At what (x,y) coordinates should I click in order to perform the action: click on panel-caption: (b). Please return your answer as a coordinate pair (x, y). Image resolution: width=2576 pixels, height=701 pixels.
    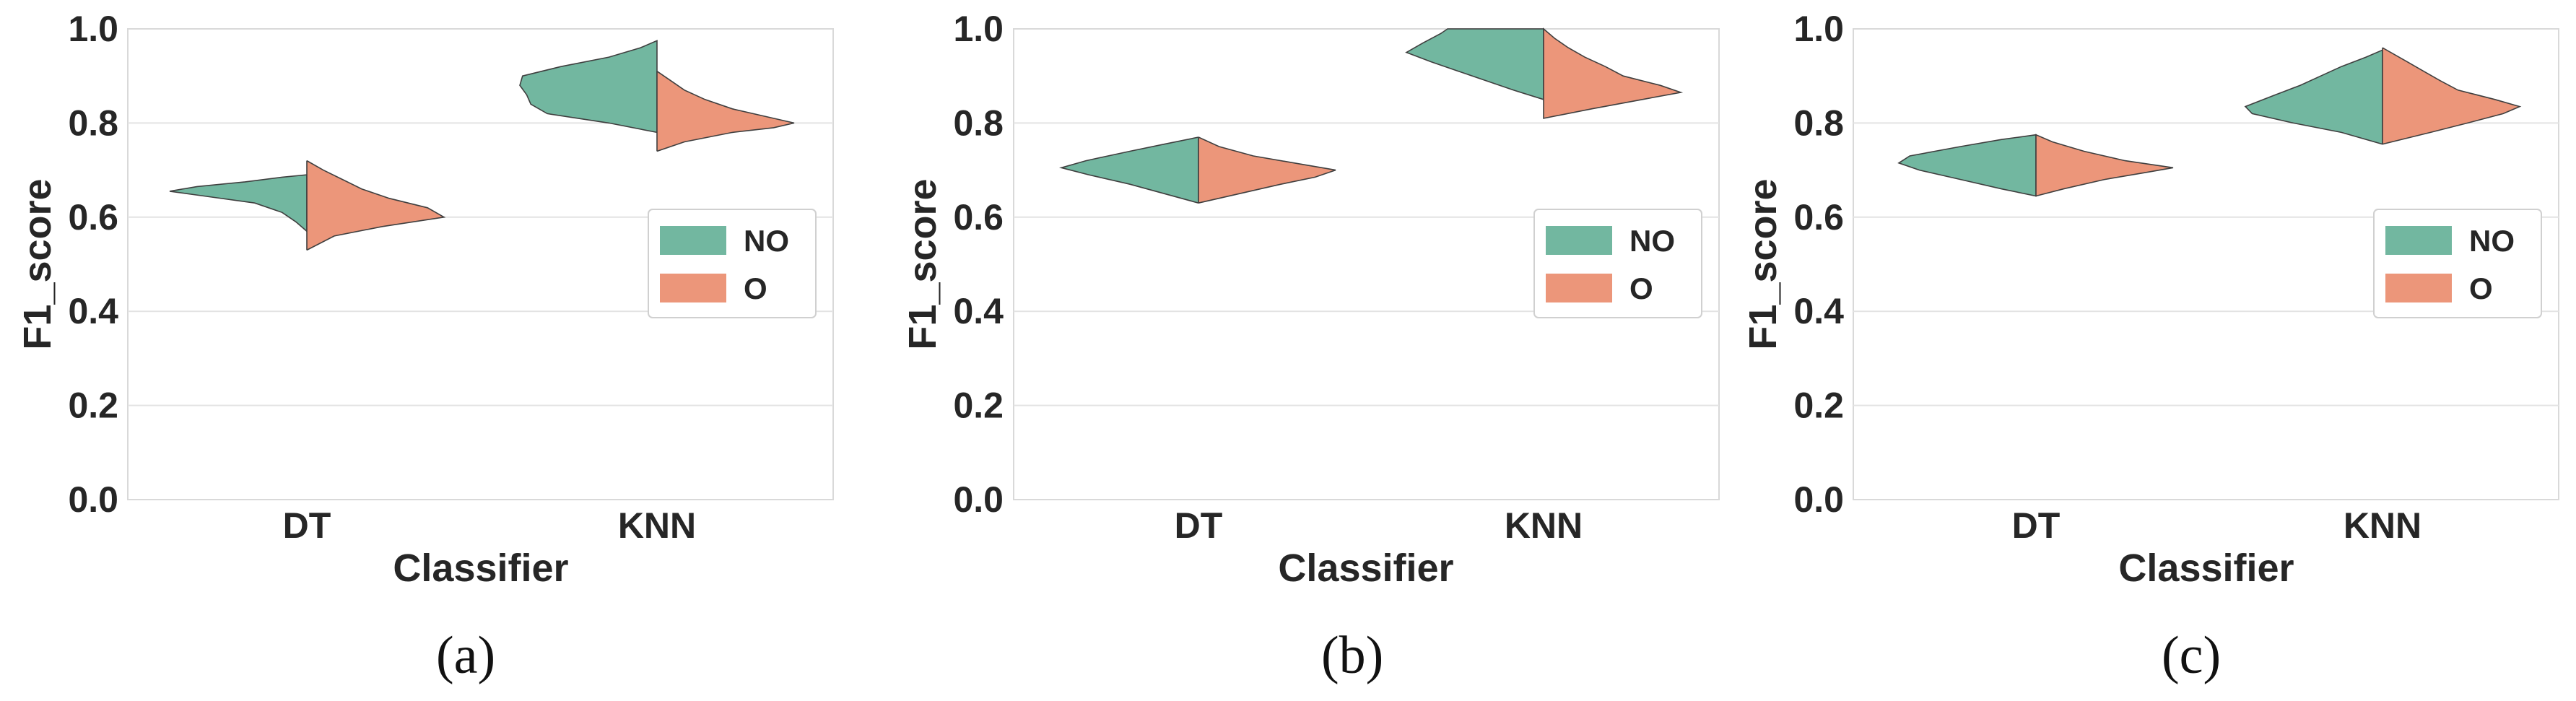
    Looking at the image, I should click on (1352, 655).